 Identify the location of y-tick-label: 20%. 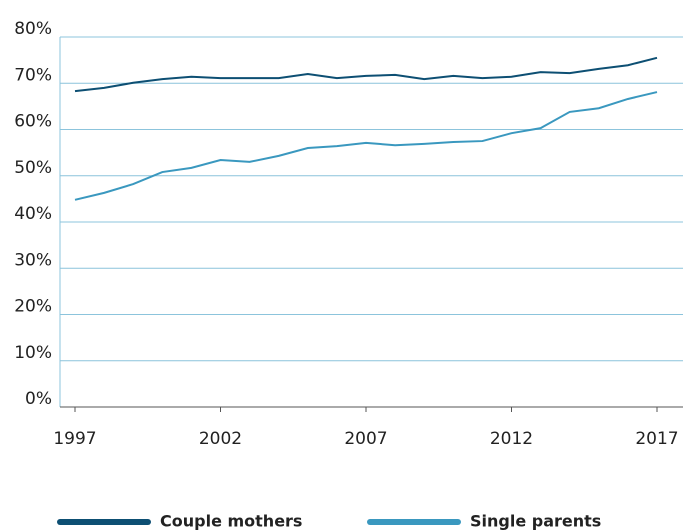
(33, 307).